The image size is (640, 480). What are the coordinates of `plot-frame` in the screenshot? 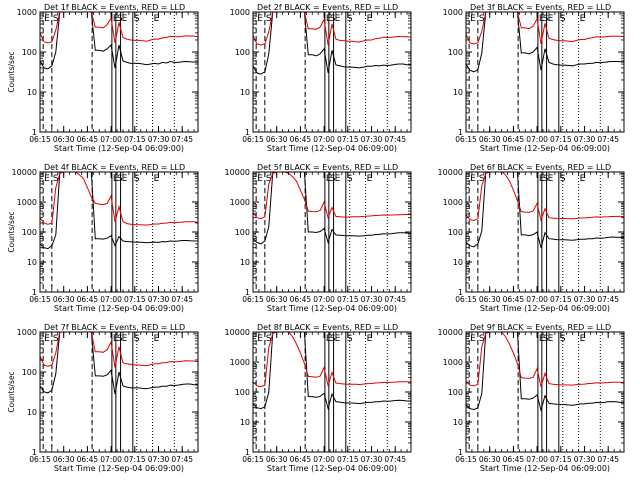 It's located at (332, 72).